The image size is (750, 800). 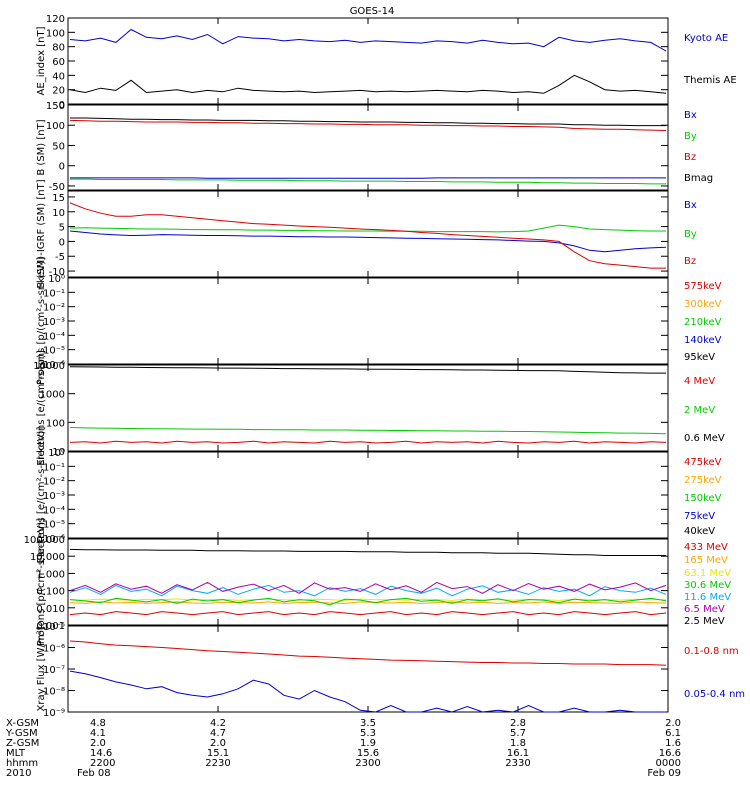 What do you see at coordinates (706, 38) in the screenshot?
I see `legend-label: Kyoto AE` at bounding box center [706, 38].